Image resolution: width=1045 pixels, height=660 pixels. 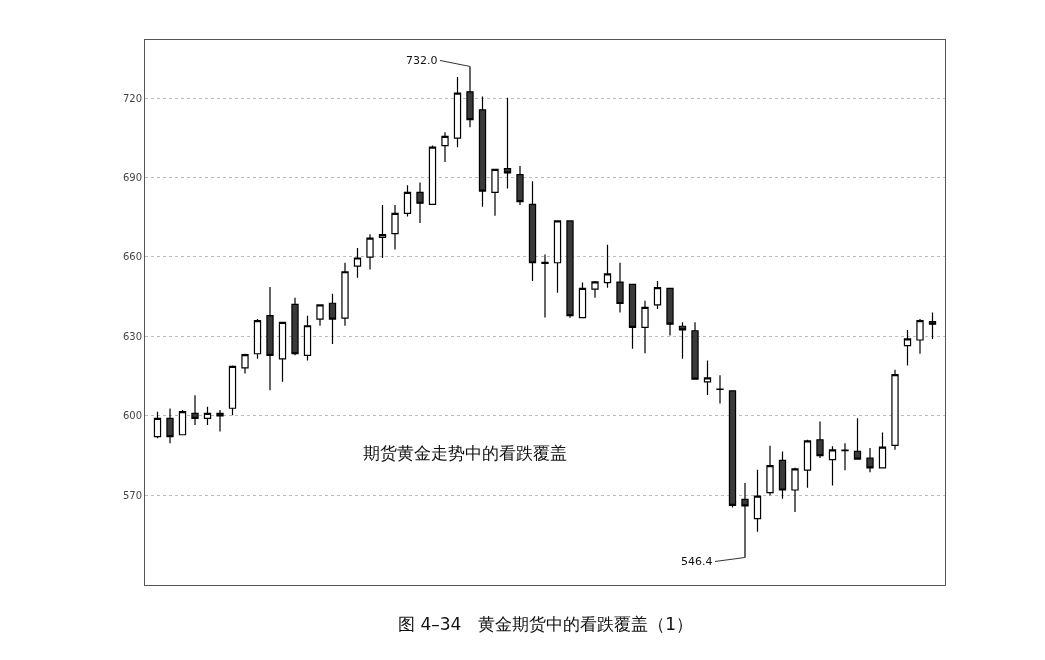 I want to click on y-tick-label: 660, so click(x=132, y=257).